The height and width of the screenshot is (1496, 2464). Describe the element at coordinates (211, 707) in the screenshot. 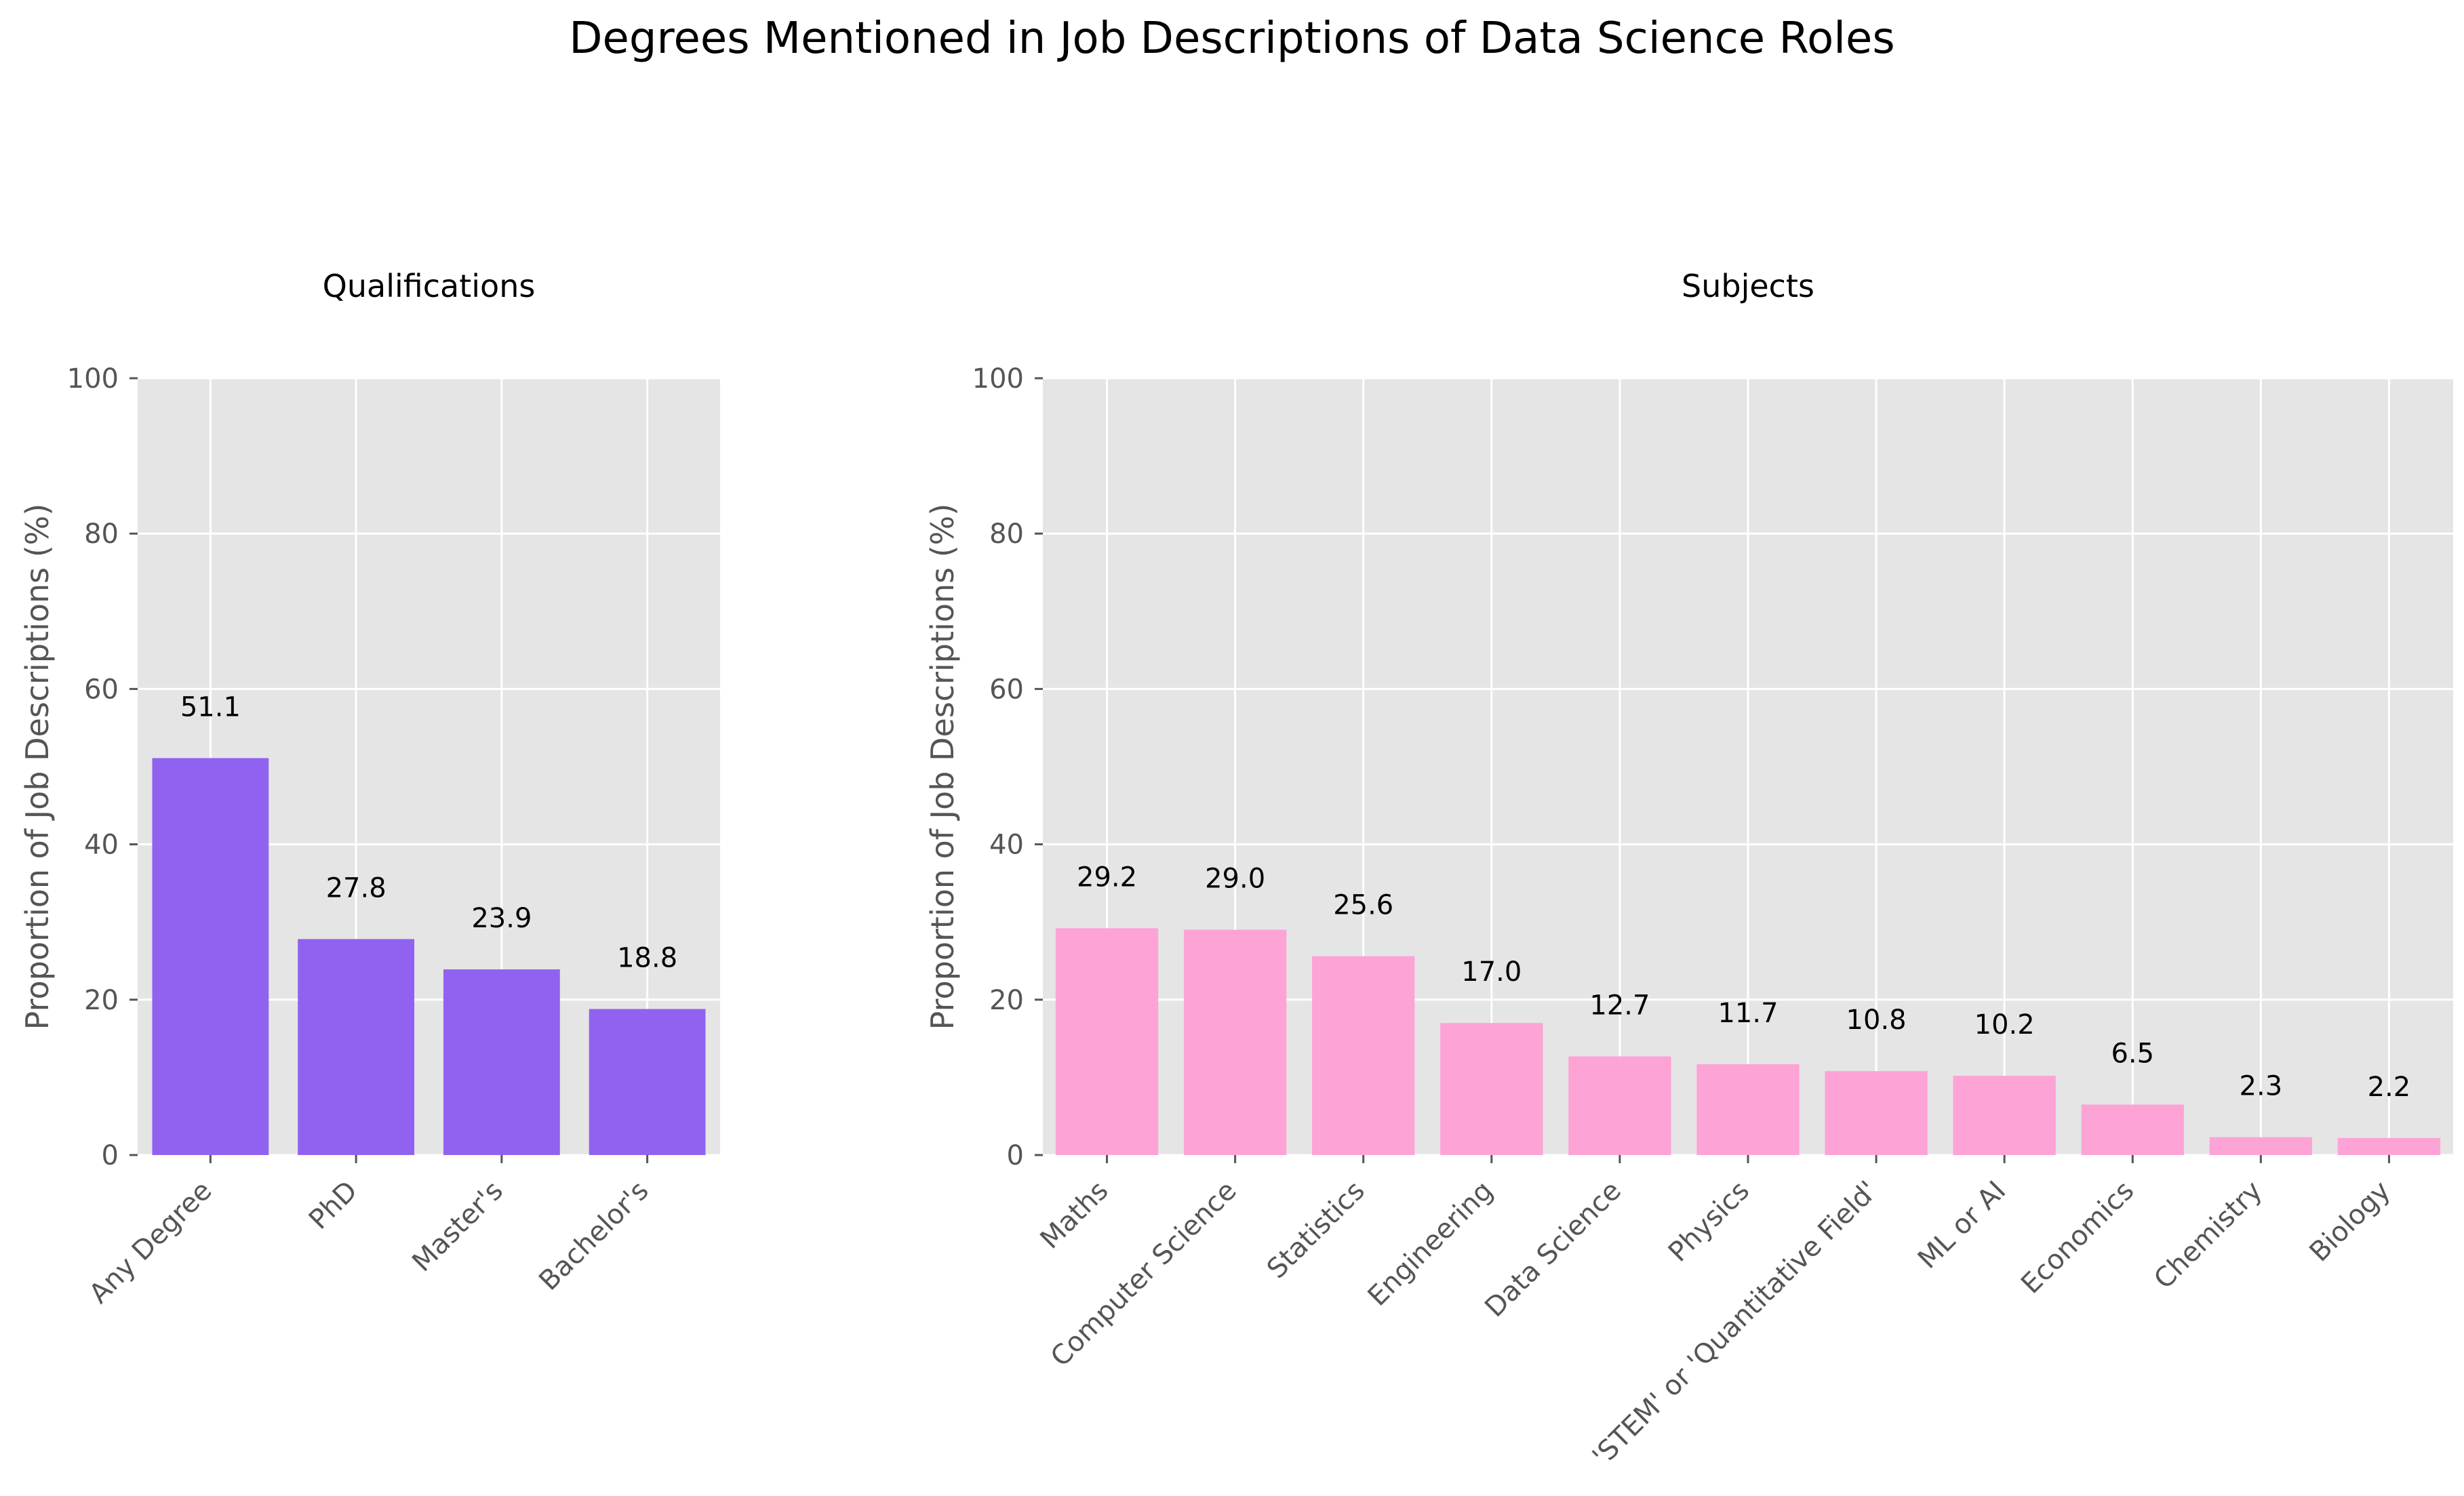

I see `data-label-any-degree: 51.1` at that location.